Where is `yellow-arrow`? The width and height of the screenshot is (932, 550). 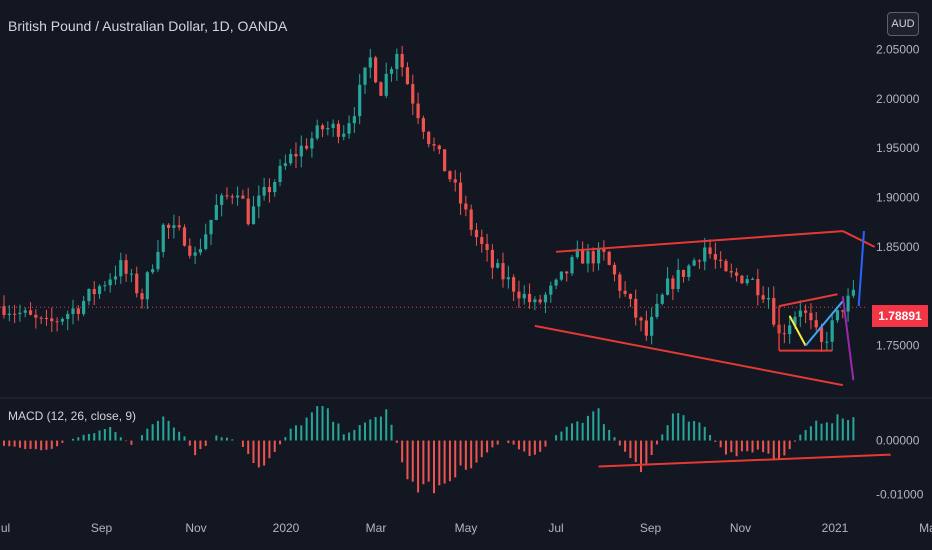 yellow-arrow is located at coordinates (797, 331).